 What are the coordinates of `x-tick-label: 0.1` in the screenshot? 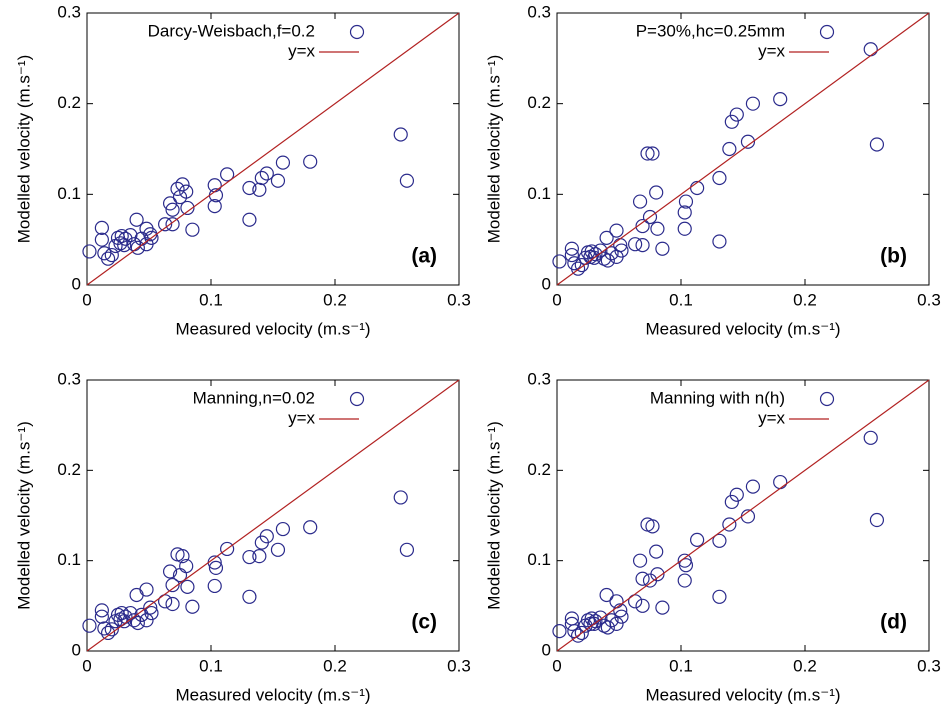 It's located at (211, 299).